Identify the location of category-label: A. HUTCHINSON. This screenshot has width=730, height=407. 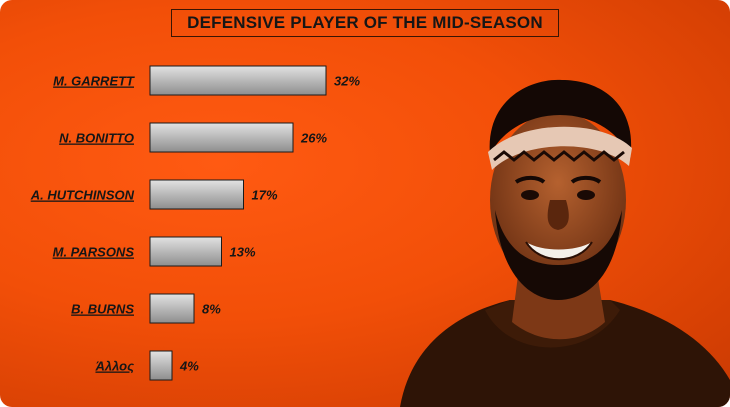
(82, 195).